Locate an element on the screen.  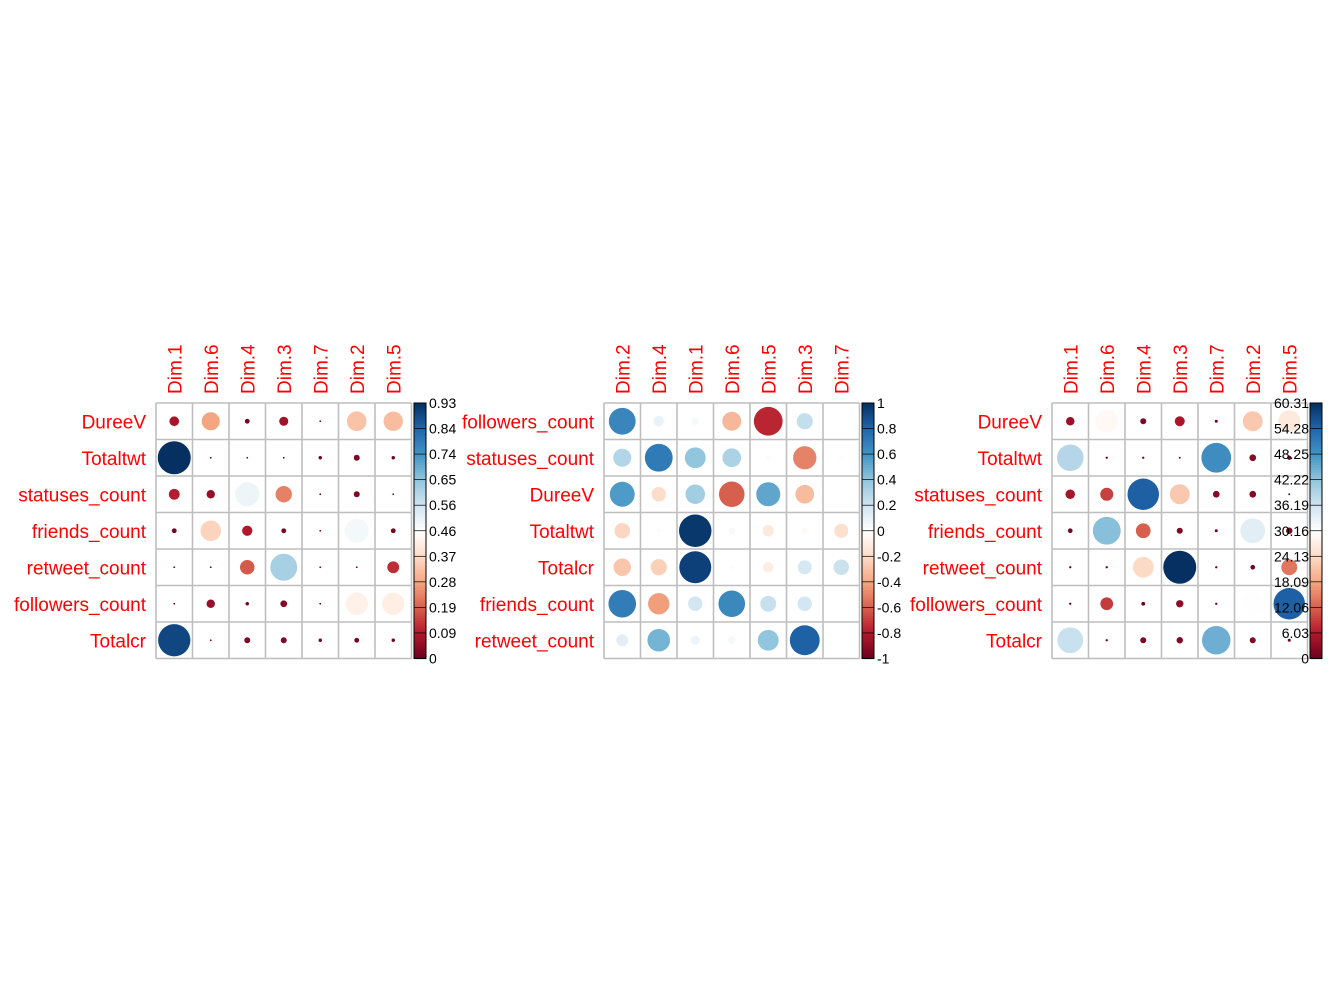
row-label: retweet_count is located at coordinates (87, 568).